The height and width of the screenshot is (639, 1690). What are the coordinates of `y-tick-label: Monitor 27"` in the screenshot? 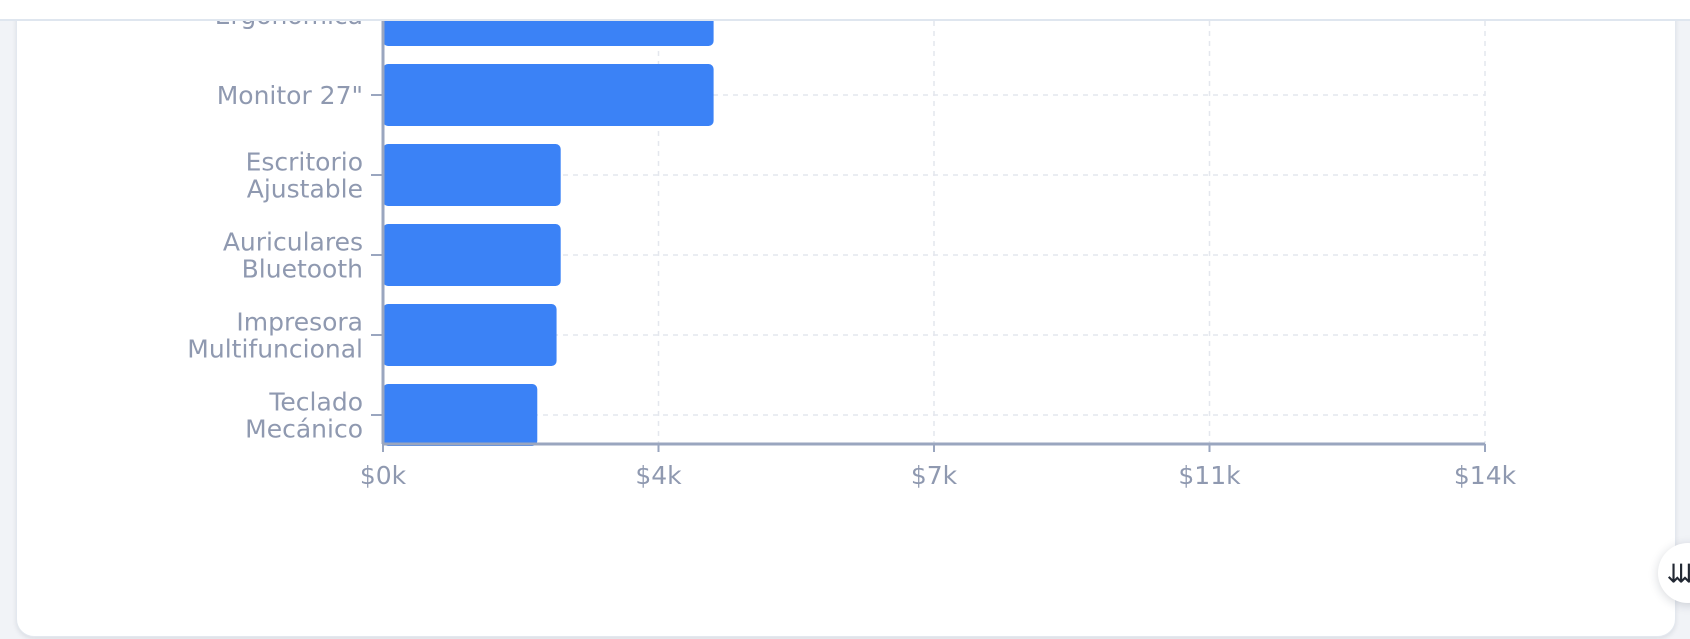 It's located at (290, 95).